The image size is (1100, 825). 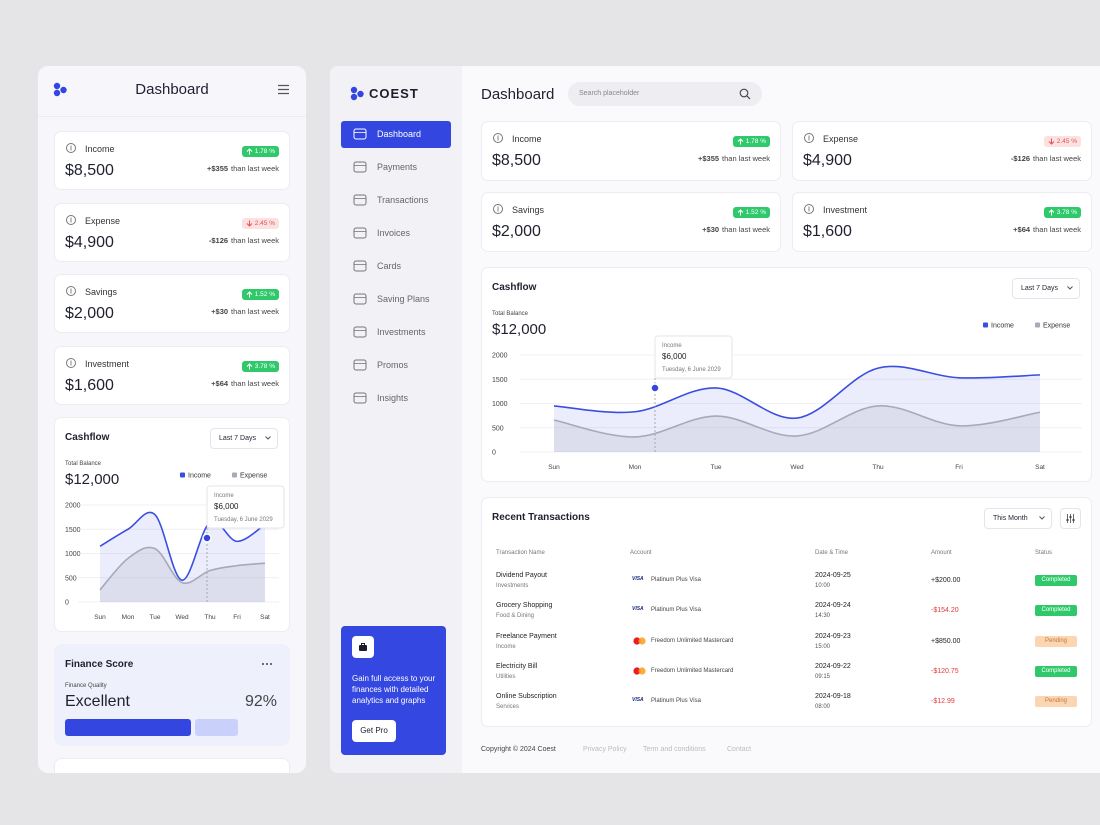 I want to click on brand: COEST, so click(x=394, y=93).